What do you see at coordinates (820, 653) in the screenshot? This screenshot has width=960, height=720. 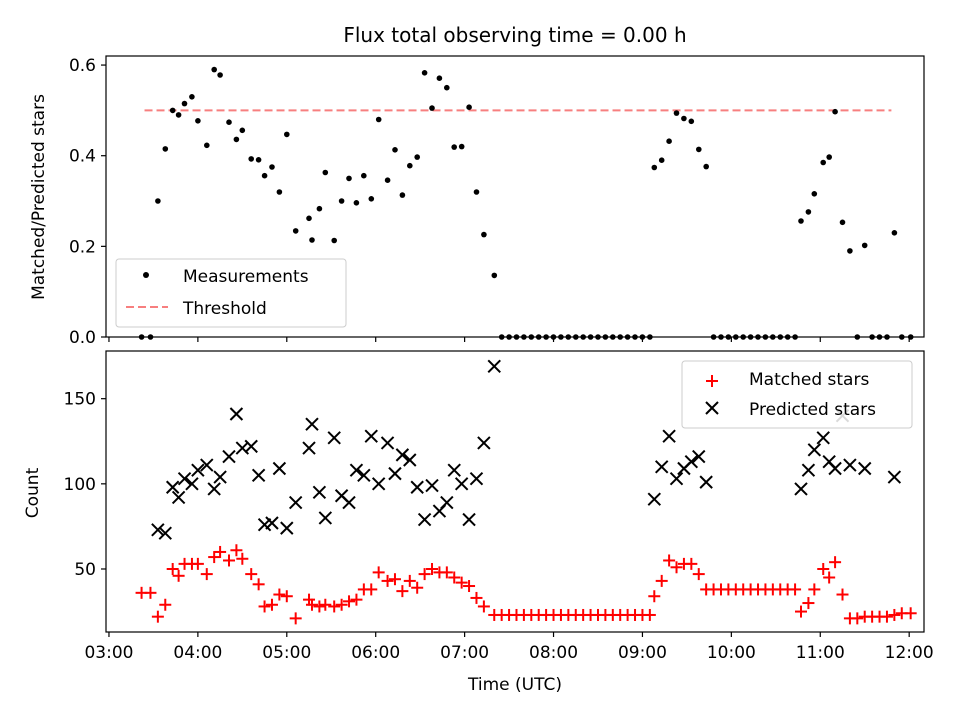 I see `x-tick-label: 11:00` at bounding box center [820, 653].